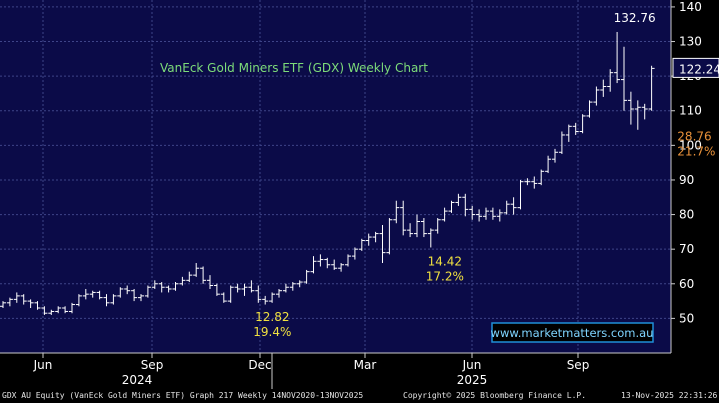  I want to click on annotation-label: 12.82, so click(272, 317).